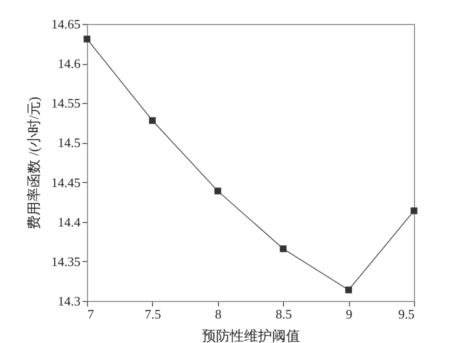 This screenshot has height=343, width=449. Describe the element at coordinates (349, 314) in the screenshot. I see `x-tick-label: 9` at that location.